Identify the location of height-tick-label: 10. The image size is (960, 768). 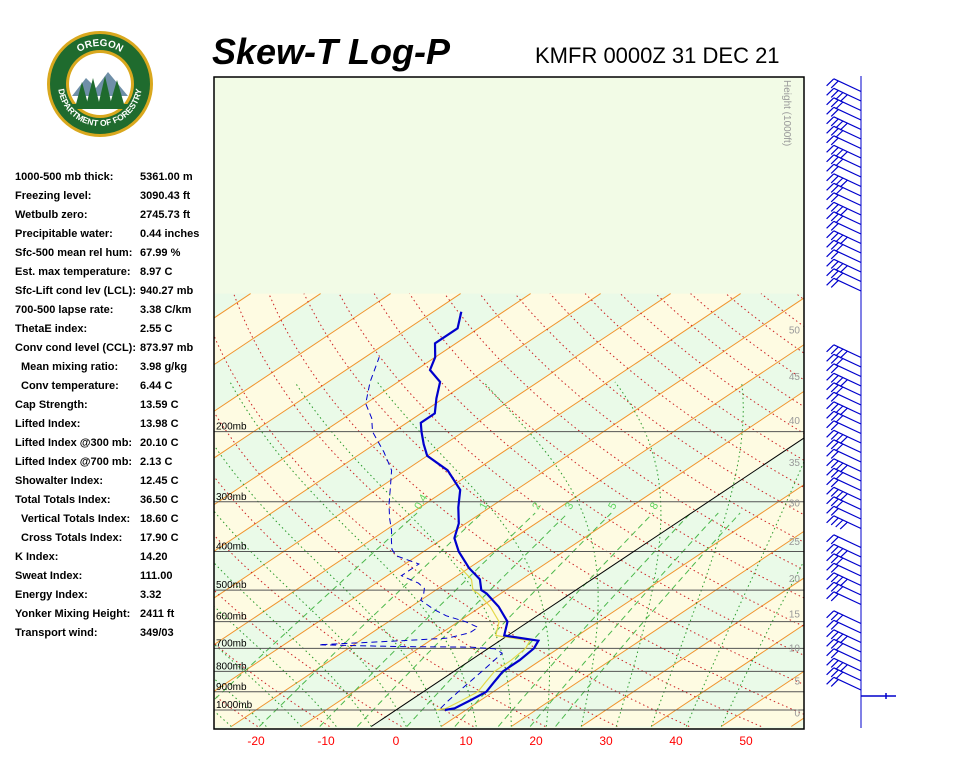
(795, 649).